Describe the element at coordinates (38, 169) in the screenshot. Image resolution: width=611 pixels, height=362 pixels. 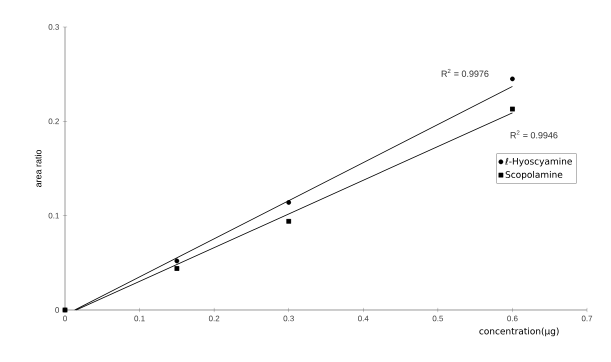
I see `y-axis-title: area ratio` at that location.